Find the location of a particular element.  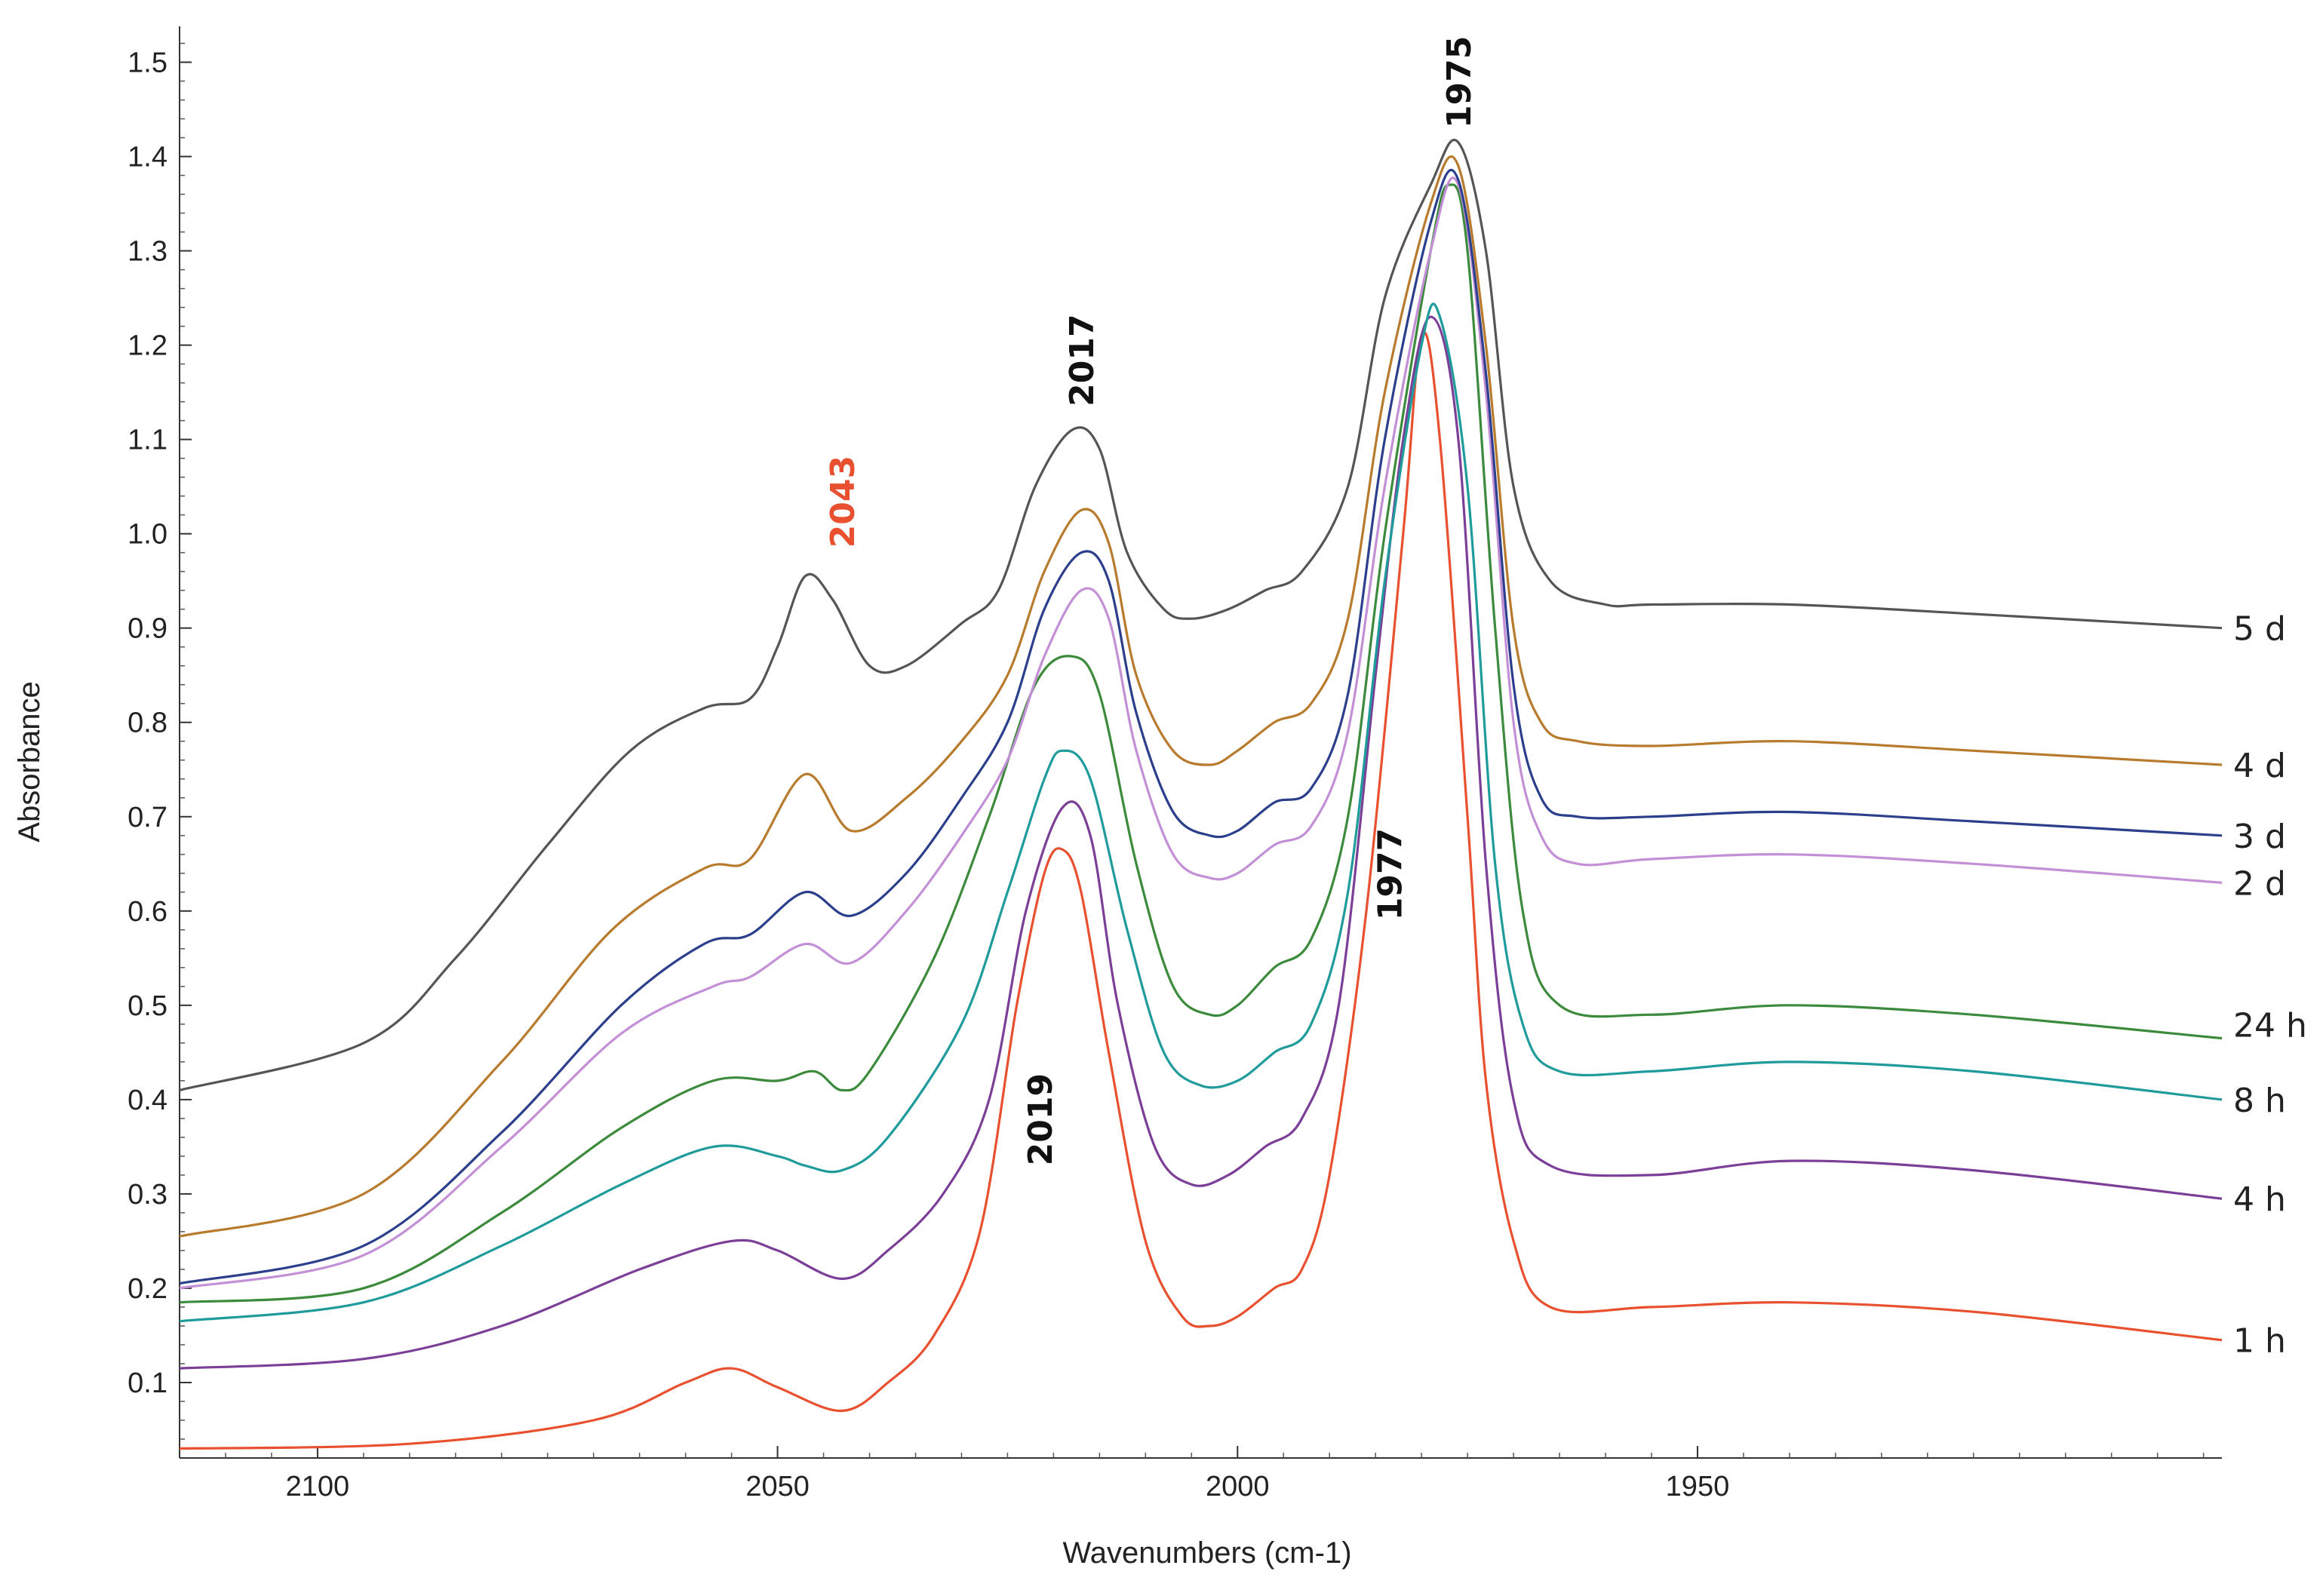

series-label-5-d: 5 d is located at coordinates (2259, 629).